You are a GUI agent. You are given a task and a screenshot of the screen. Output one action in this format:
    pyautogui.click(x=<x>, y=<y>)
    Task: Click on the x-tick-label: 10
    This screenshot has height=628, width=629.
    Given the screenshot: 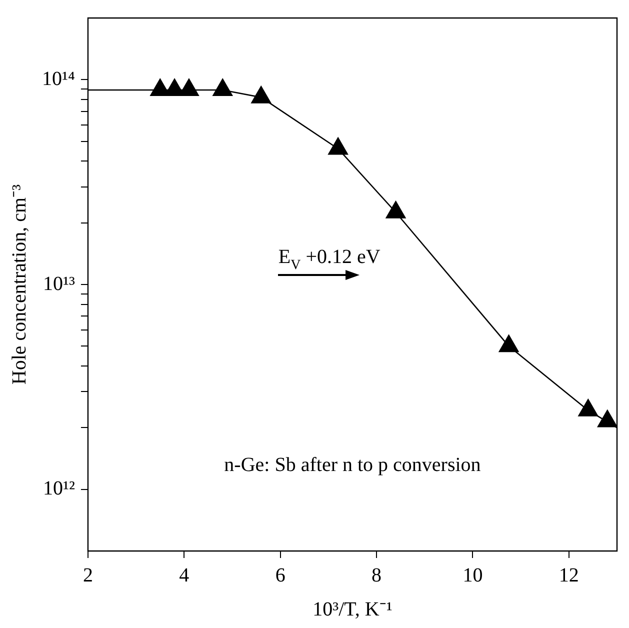 What is the action you would take?
    pyautogui.click(x=472, y=575)
    